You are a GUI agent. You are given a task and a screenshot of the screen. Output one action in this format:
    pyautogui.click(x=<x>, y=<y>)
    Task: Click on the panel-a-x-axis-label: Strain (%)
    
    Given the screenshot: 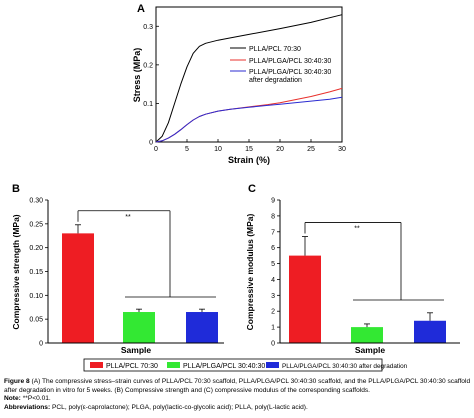 What is the action you would take?
    pyautogui.click(x=249, y=160)
    